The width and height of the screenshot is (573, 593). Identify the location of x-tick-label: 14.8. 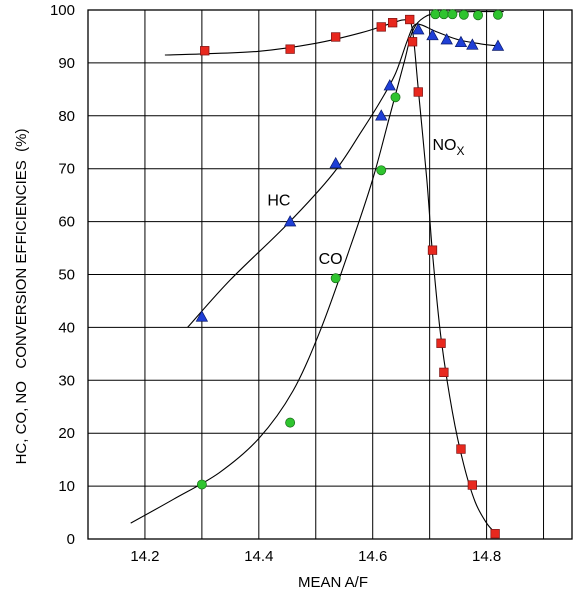
(486, 556).